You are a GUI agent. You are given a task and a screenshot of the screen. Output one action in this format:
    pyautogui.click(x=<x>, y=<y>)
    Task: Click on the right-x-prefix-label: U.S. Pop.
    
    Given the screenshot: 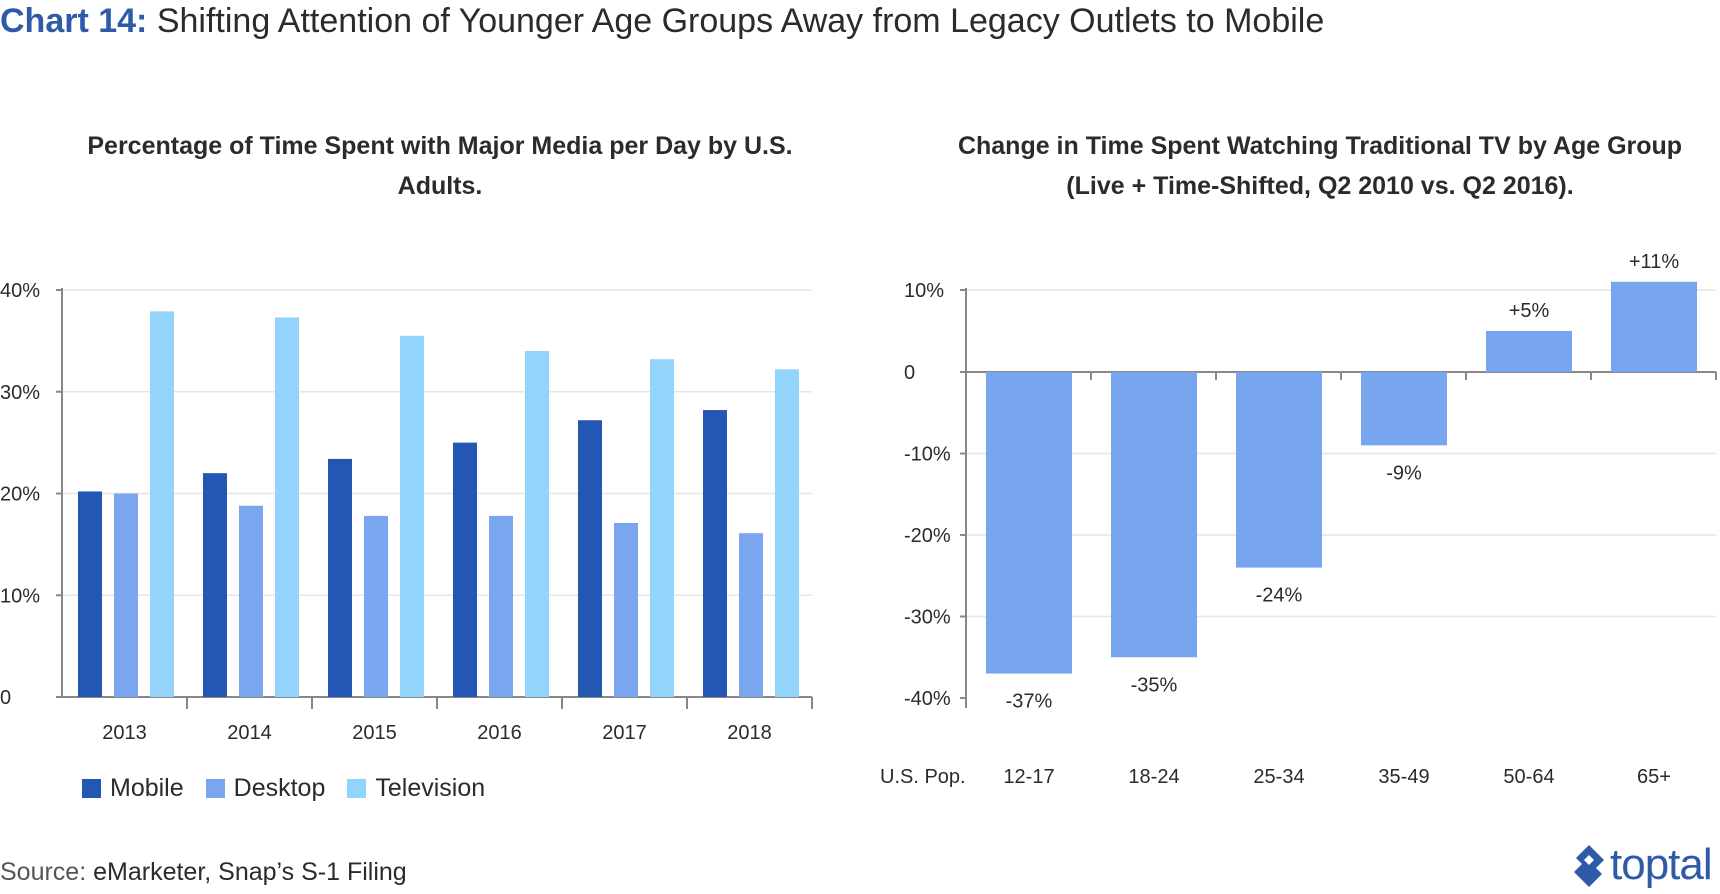 What is the action you would take?
    pyautogui.click(x=923, y=777)
    